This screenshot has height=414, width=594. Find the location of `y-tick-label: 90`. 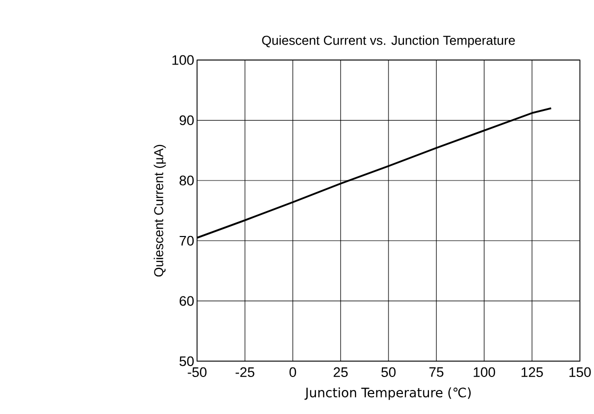

y-tick-label: 90 is located at coordinates (187, 120).